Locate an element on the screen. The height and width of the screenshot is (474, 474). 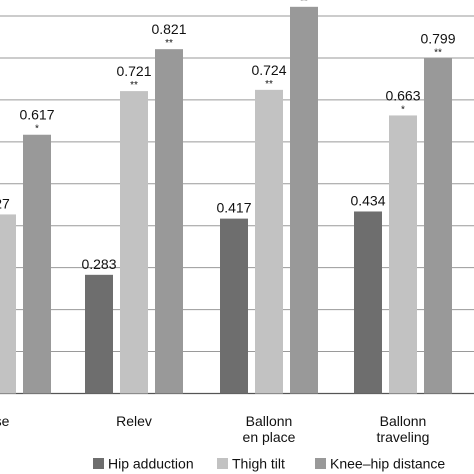
data-label: 0.283 is located at coordinates (98, 264).